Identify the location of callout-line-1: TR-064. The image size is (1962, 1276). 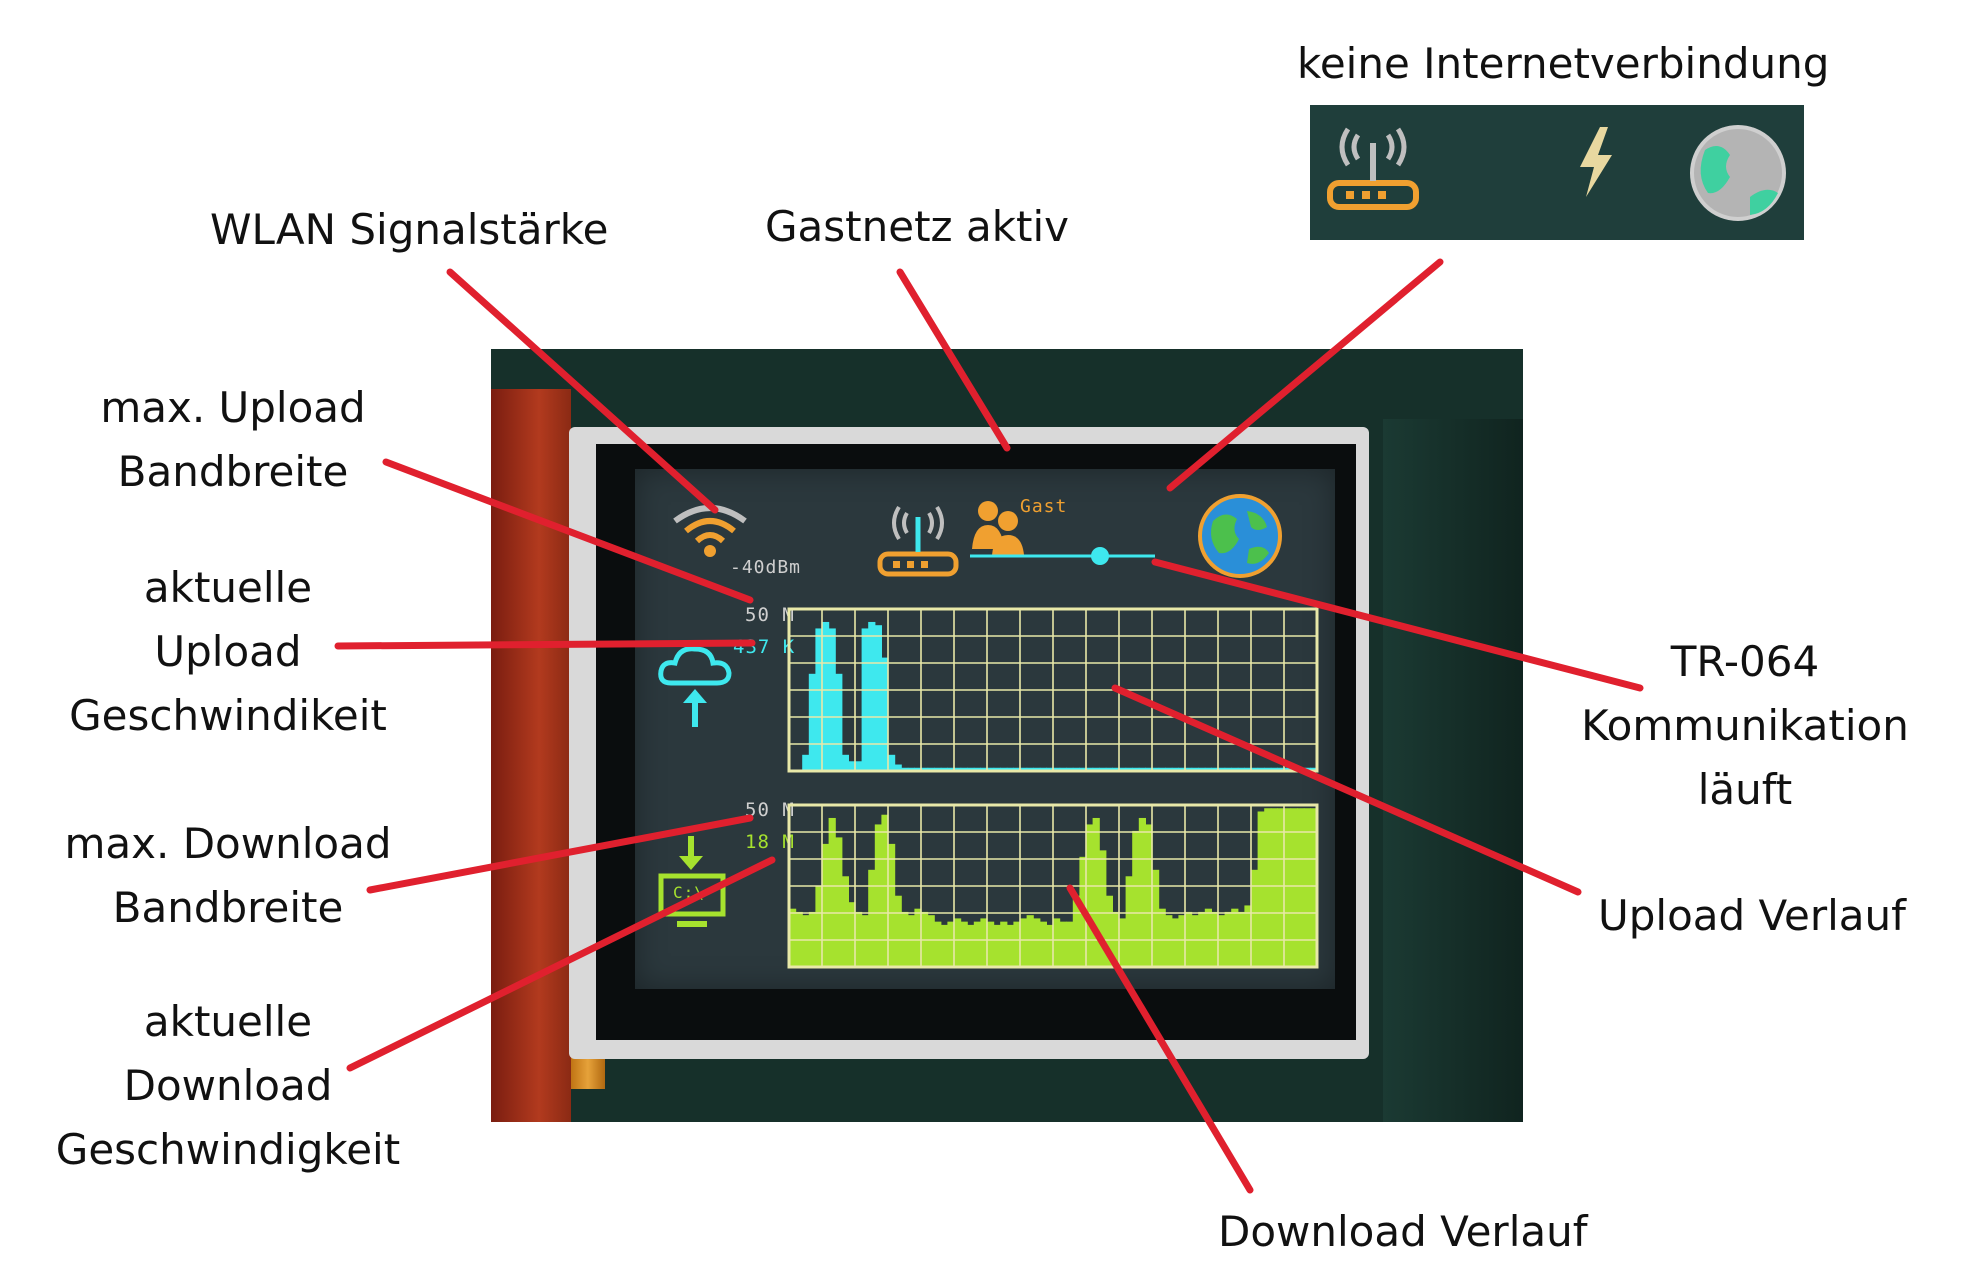
(1745, 661).